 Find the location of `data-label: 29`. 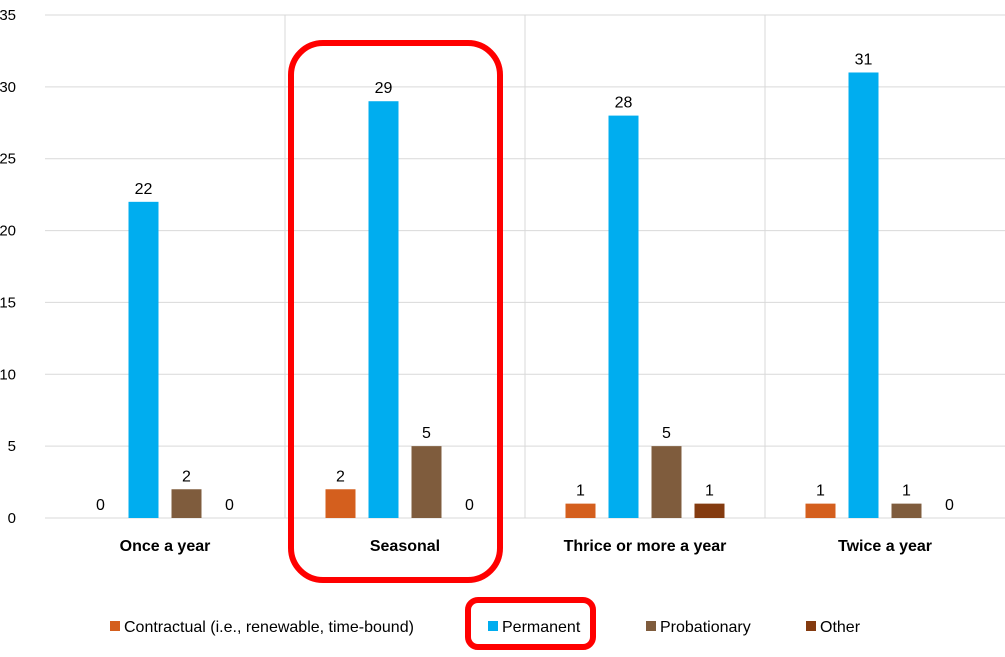

data-label: 29 is located at coordinates (384, 88).